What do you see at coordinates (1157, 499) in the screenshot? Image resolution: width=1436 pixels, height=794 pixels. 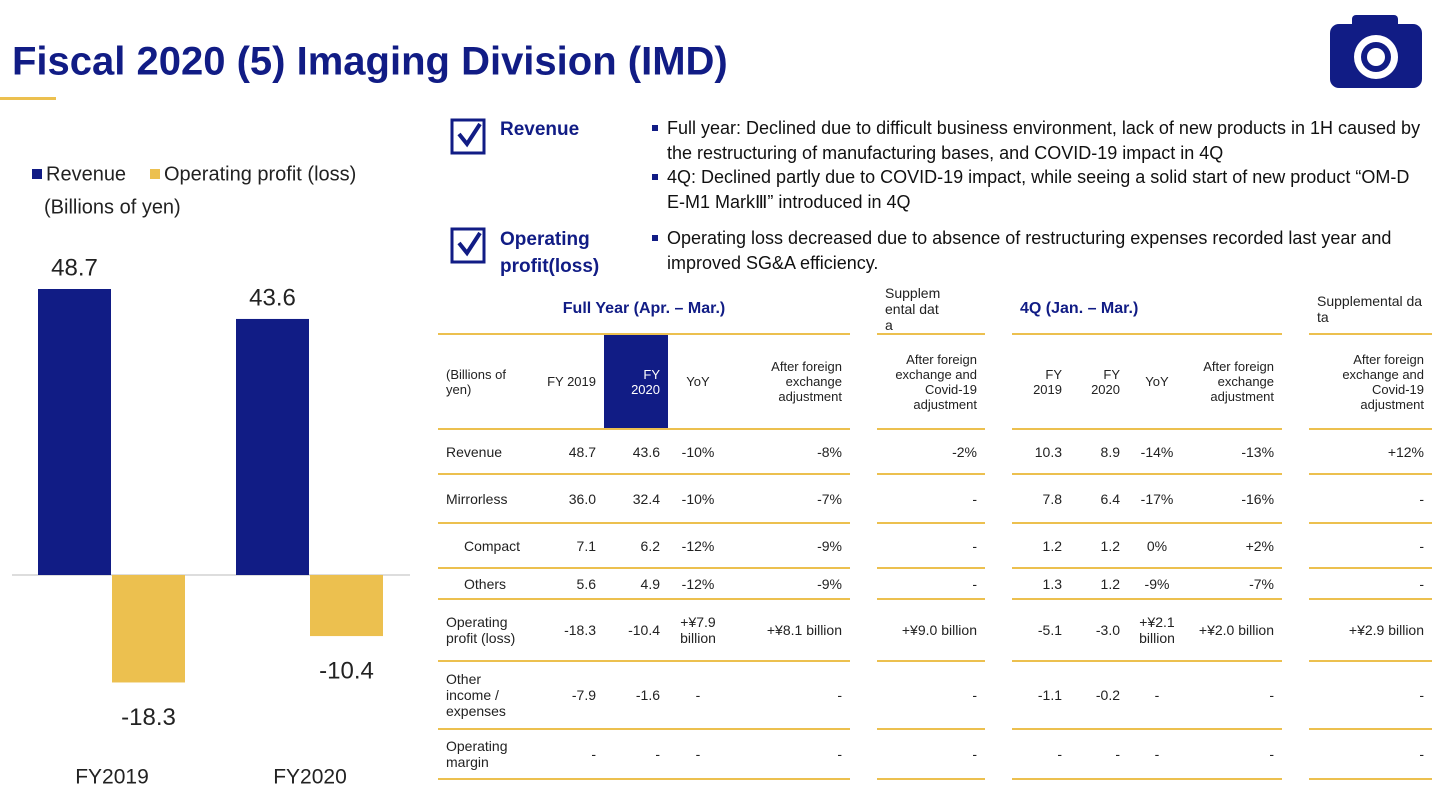 I see `table-cell: -17%` at bounding box center [1157, 499].